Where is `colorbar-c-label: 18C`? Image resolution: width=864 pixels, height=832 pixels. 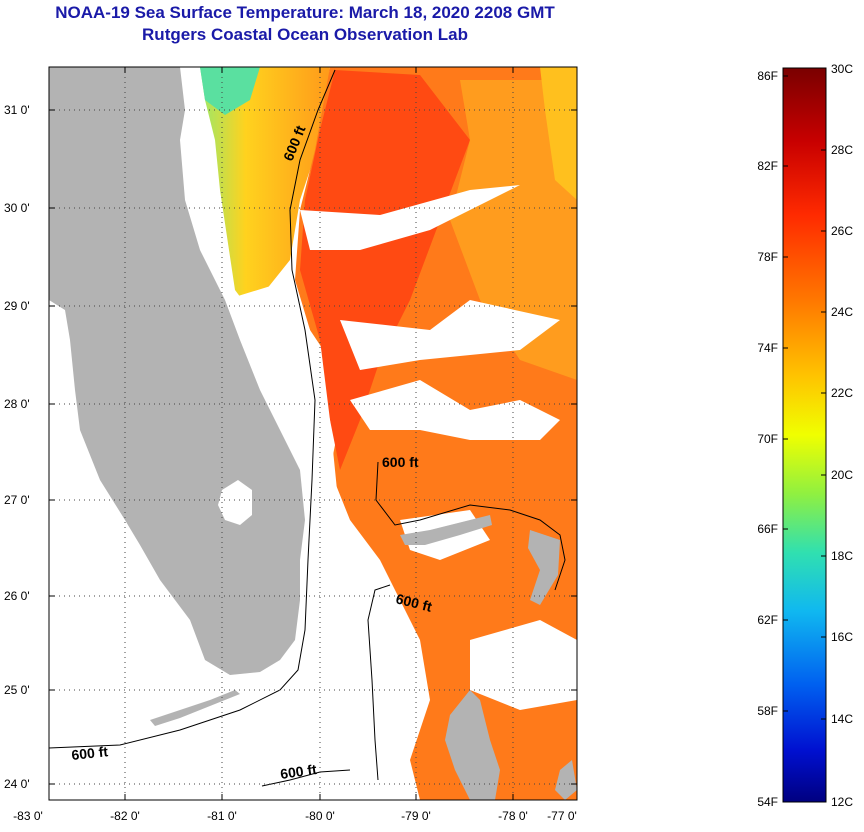
colorbar-c-label: 18C is located at coordinates (842, 556).